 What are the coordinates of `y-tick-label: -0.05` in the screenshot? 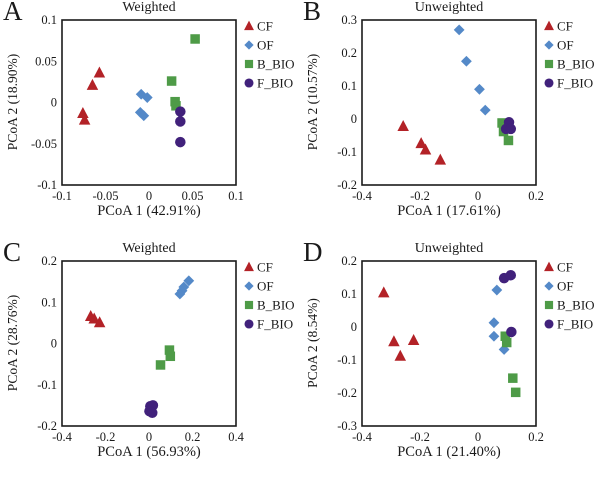 It's located at (44, 144).